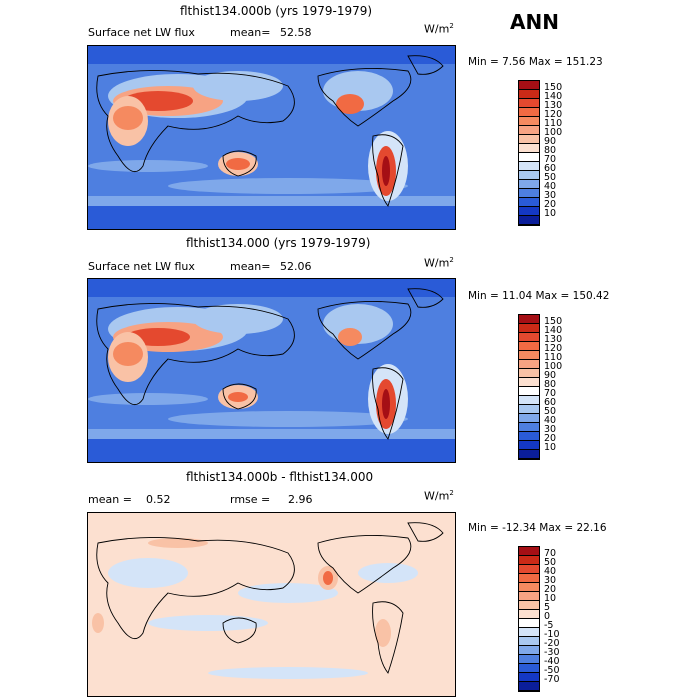 This screenshot has width=700, height=700. I want to click on cb3-tick: -5, so click(549, 625).